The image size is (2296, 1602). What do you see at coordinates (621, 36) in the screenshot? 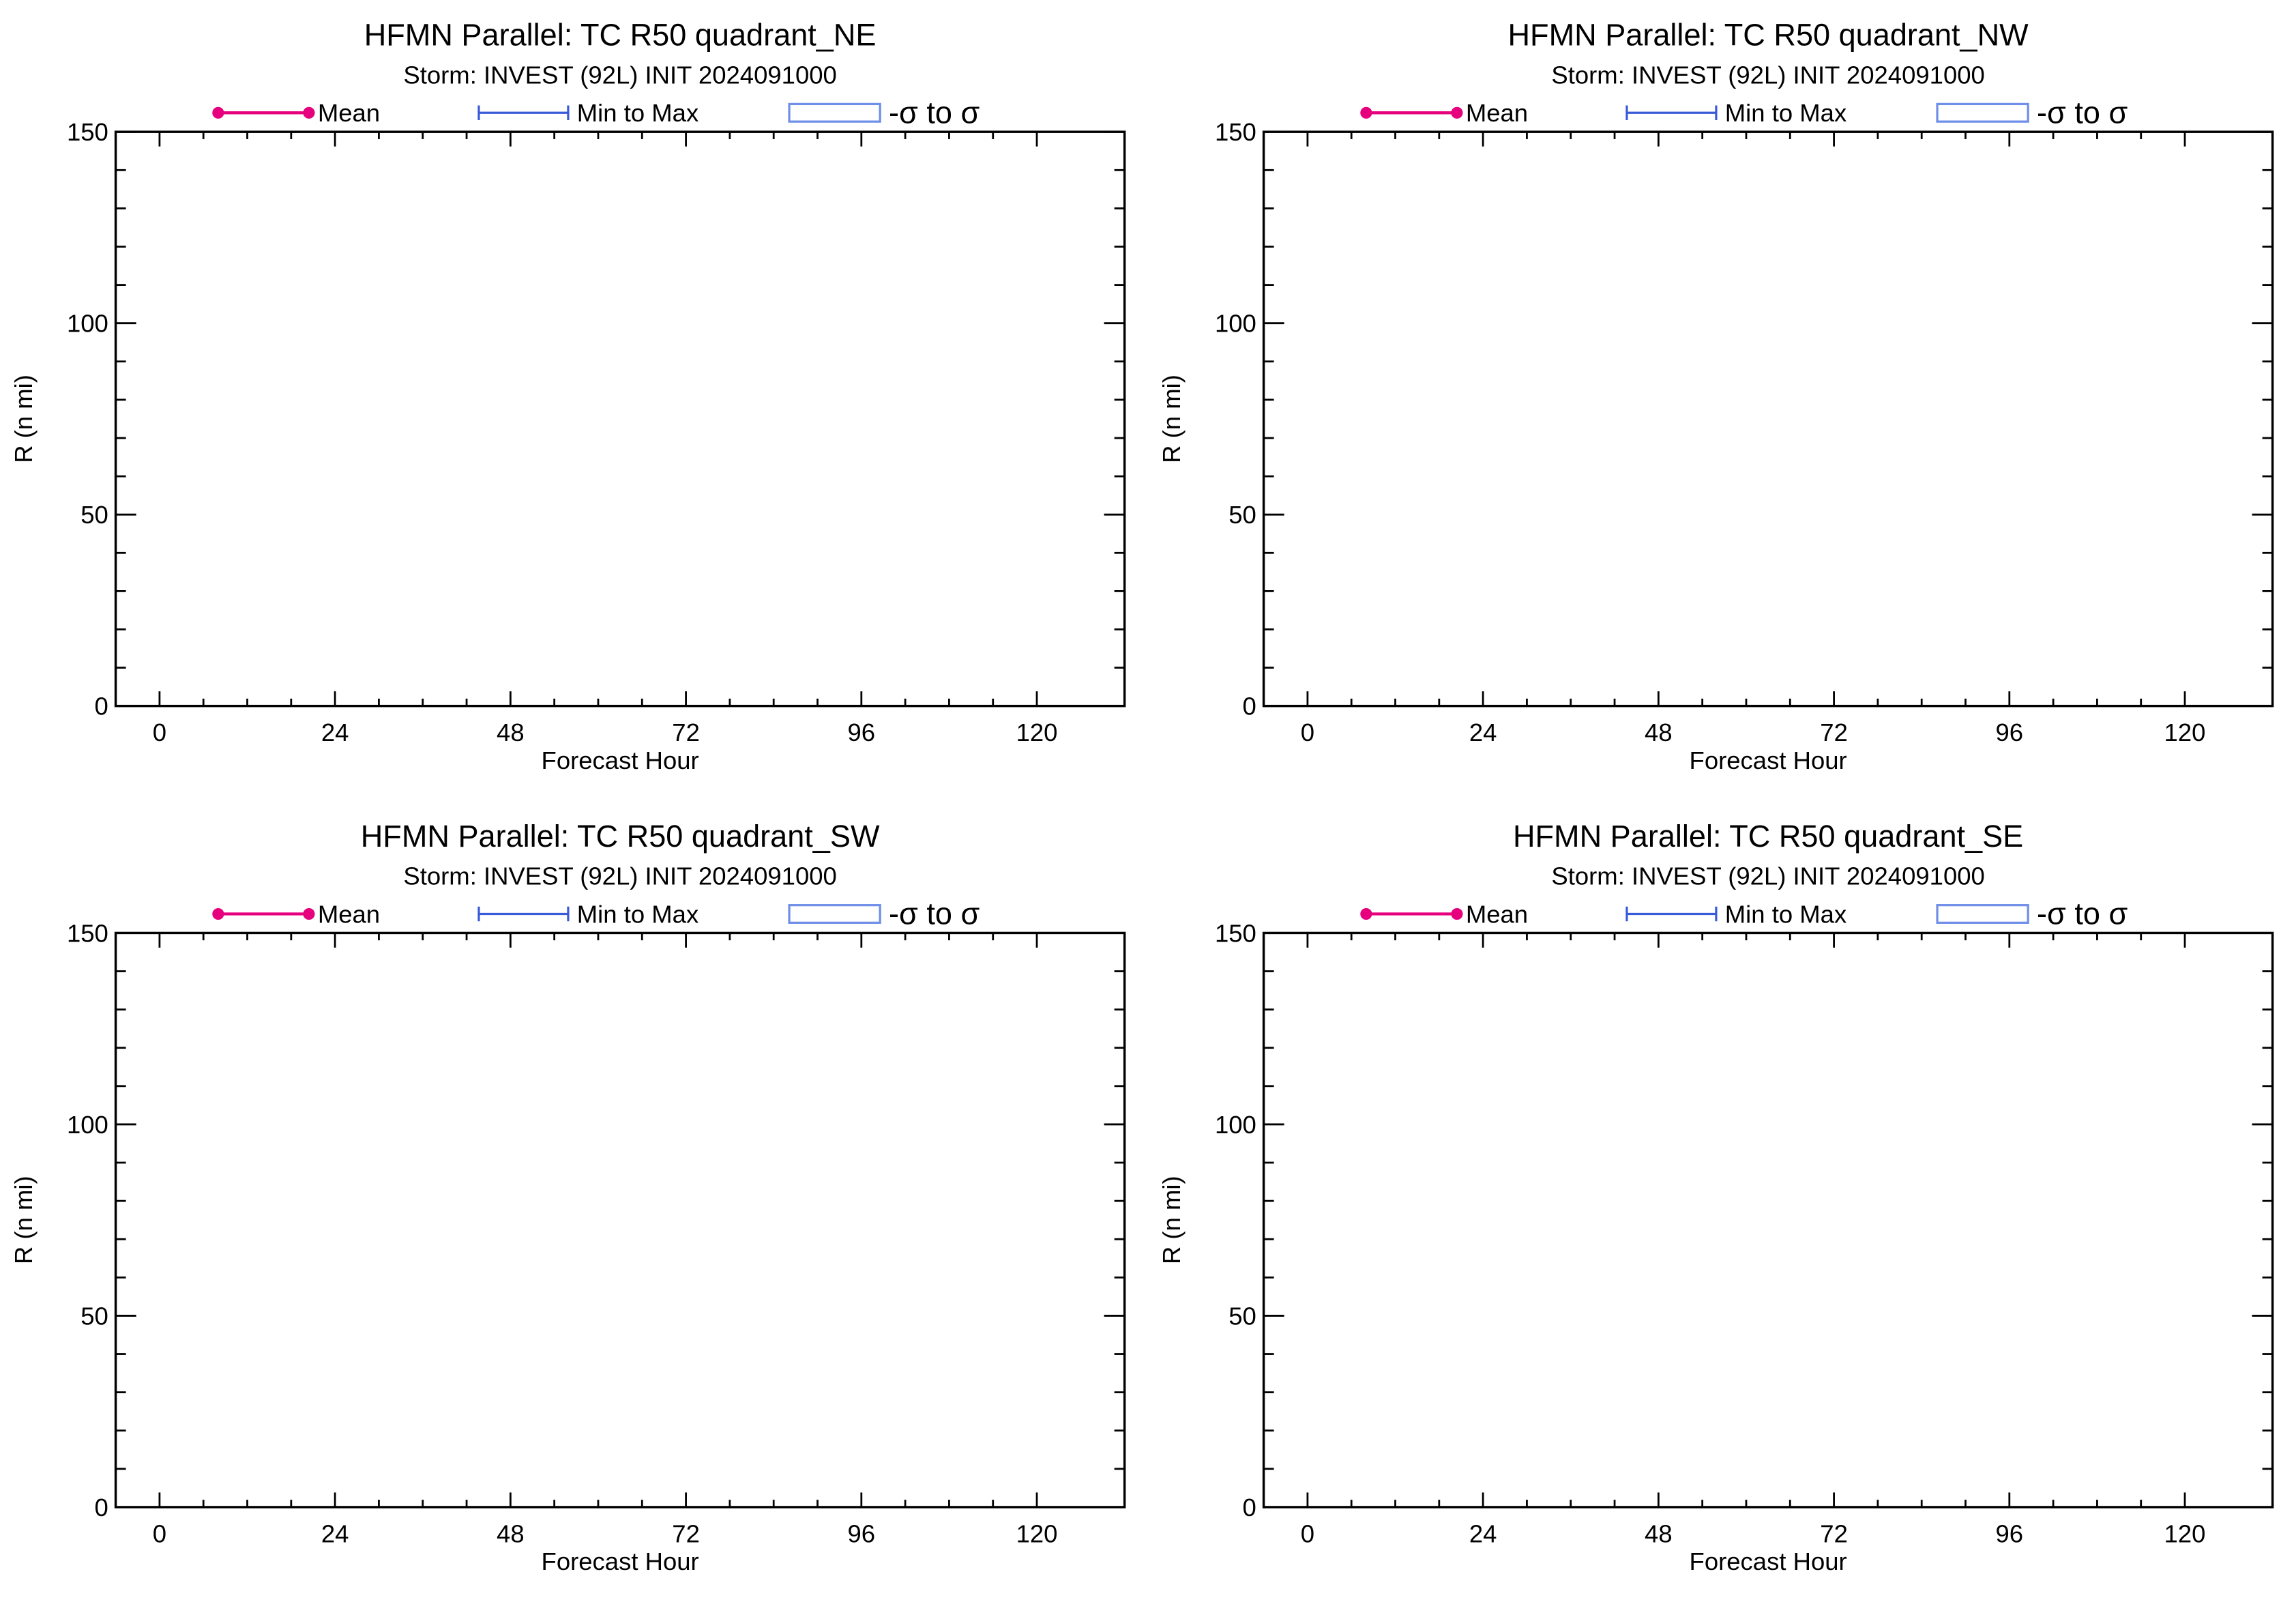
I see `chart-title: HFMN Parallel: TC R50 quadrant_NE` at bounding box center [621, 36].